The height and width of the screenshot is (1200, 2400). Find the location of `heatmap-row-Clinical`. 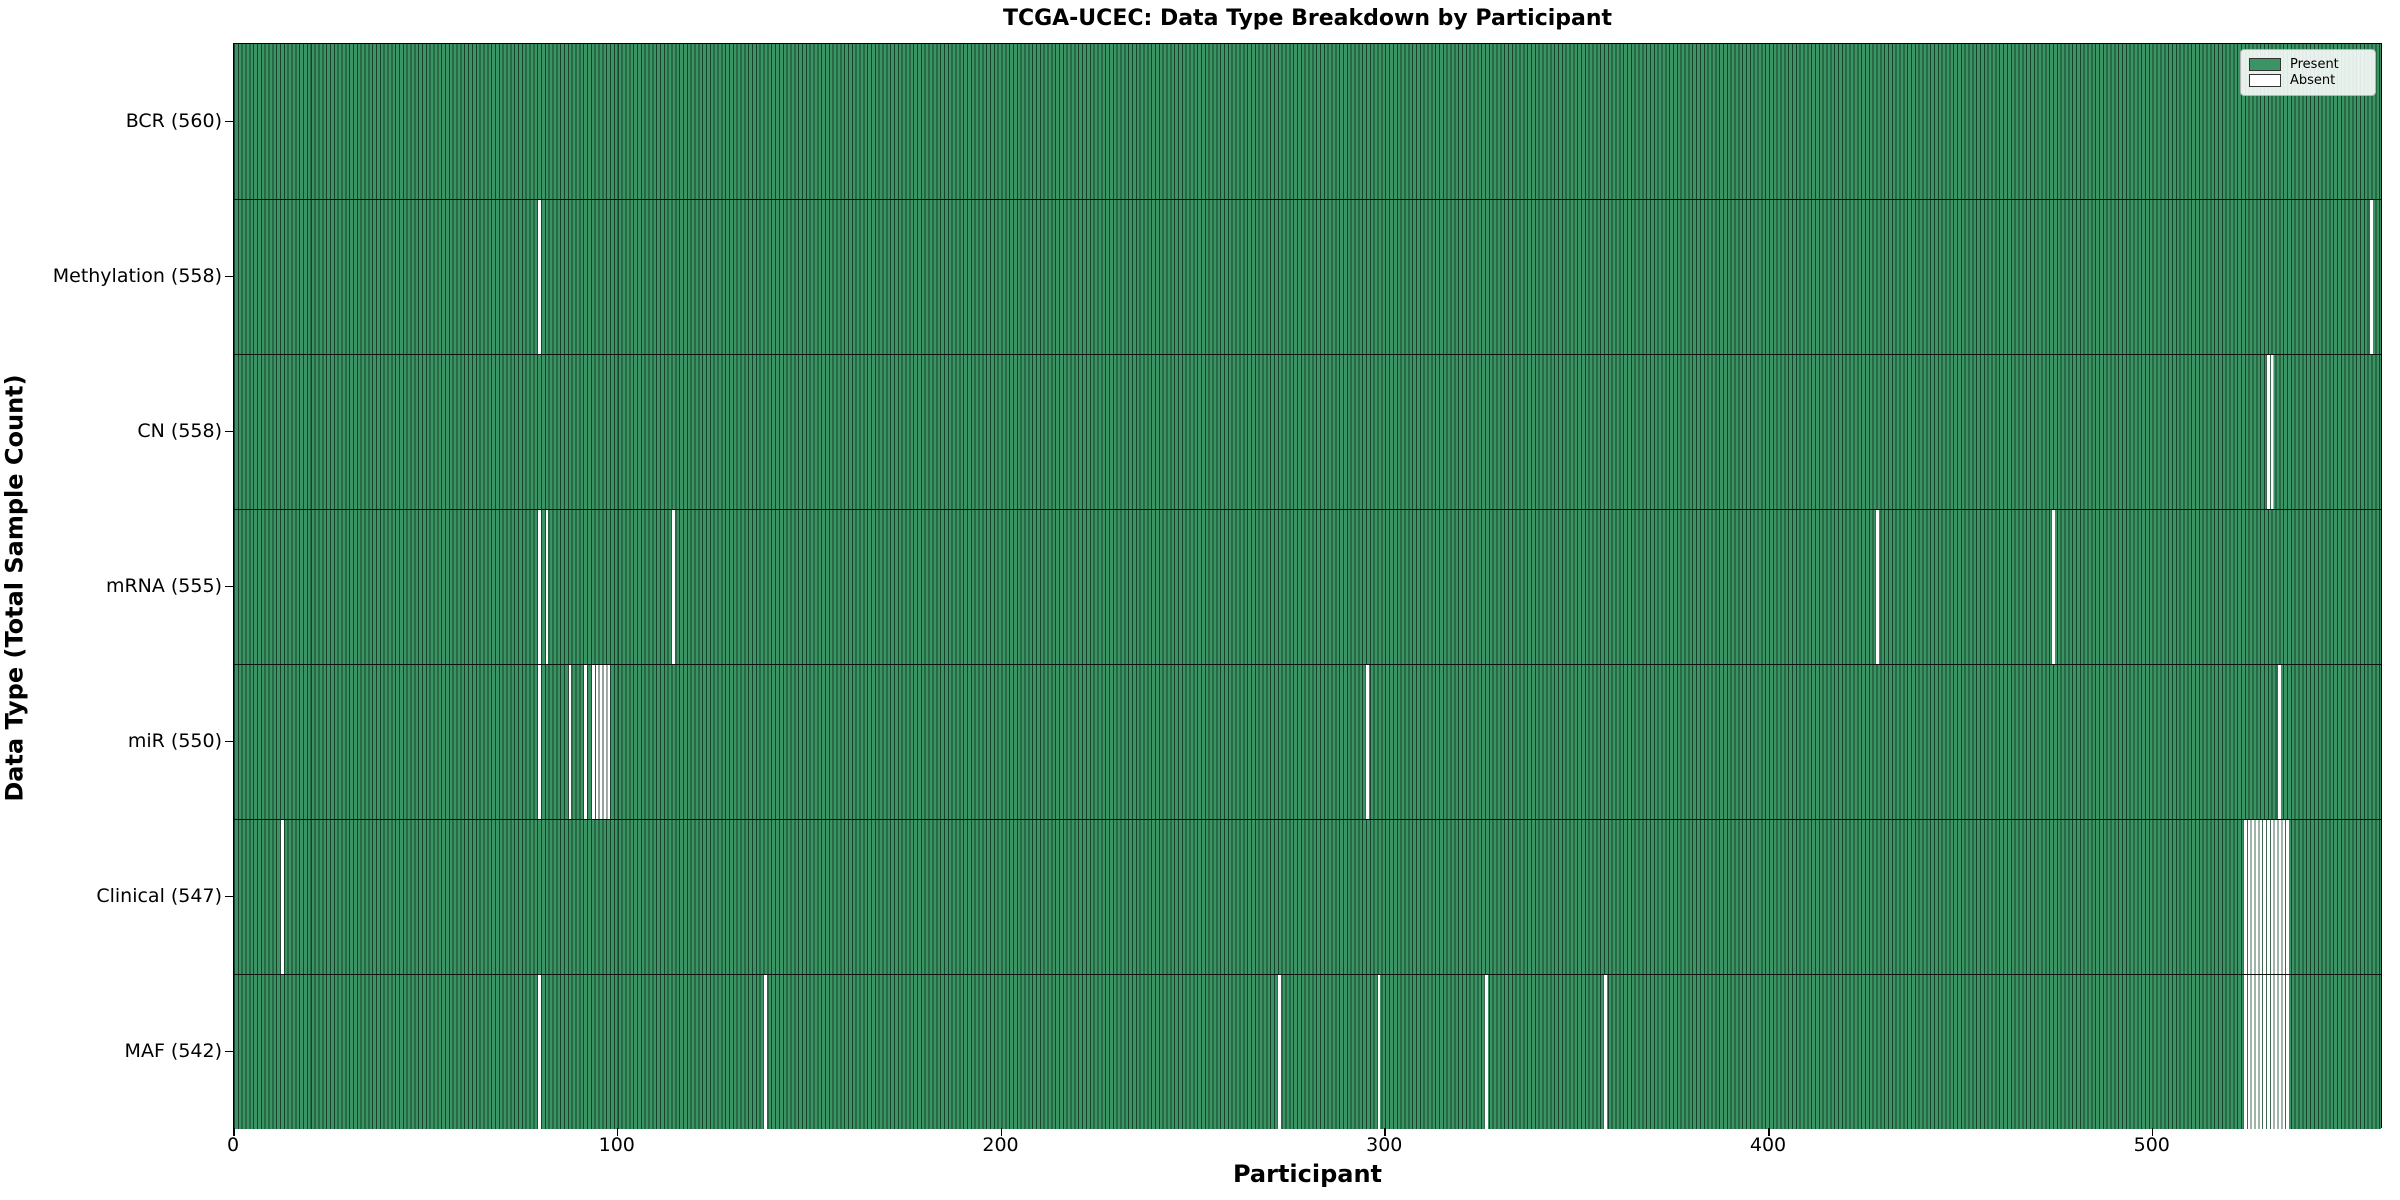

heatmap-row-Clinical is located at coordinates (1307, 896).